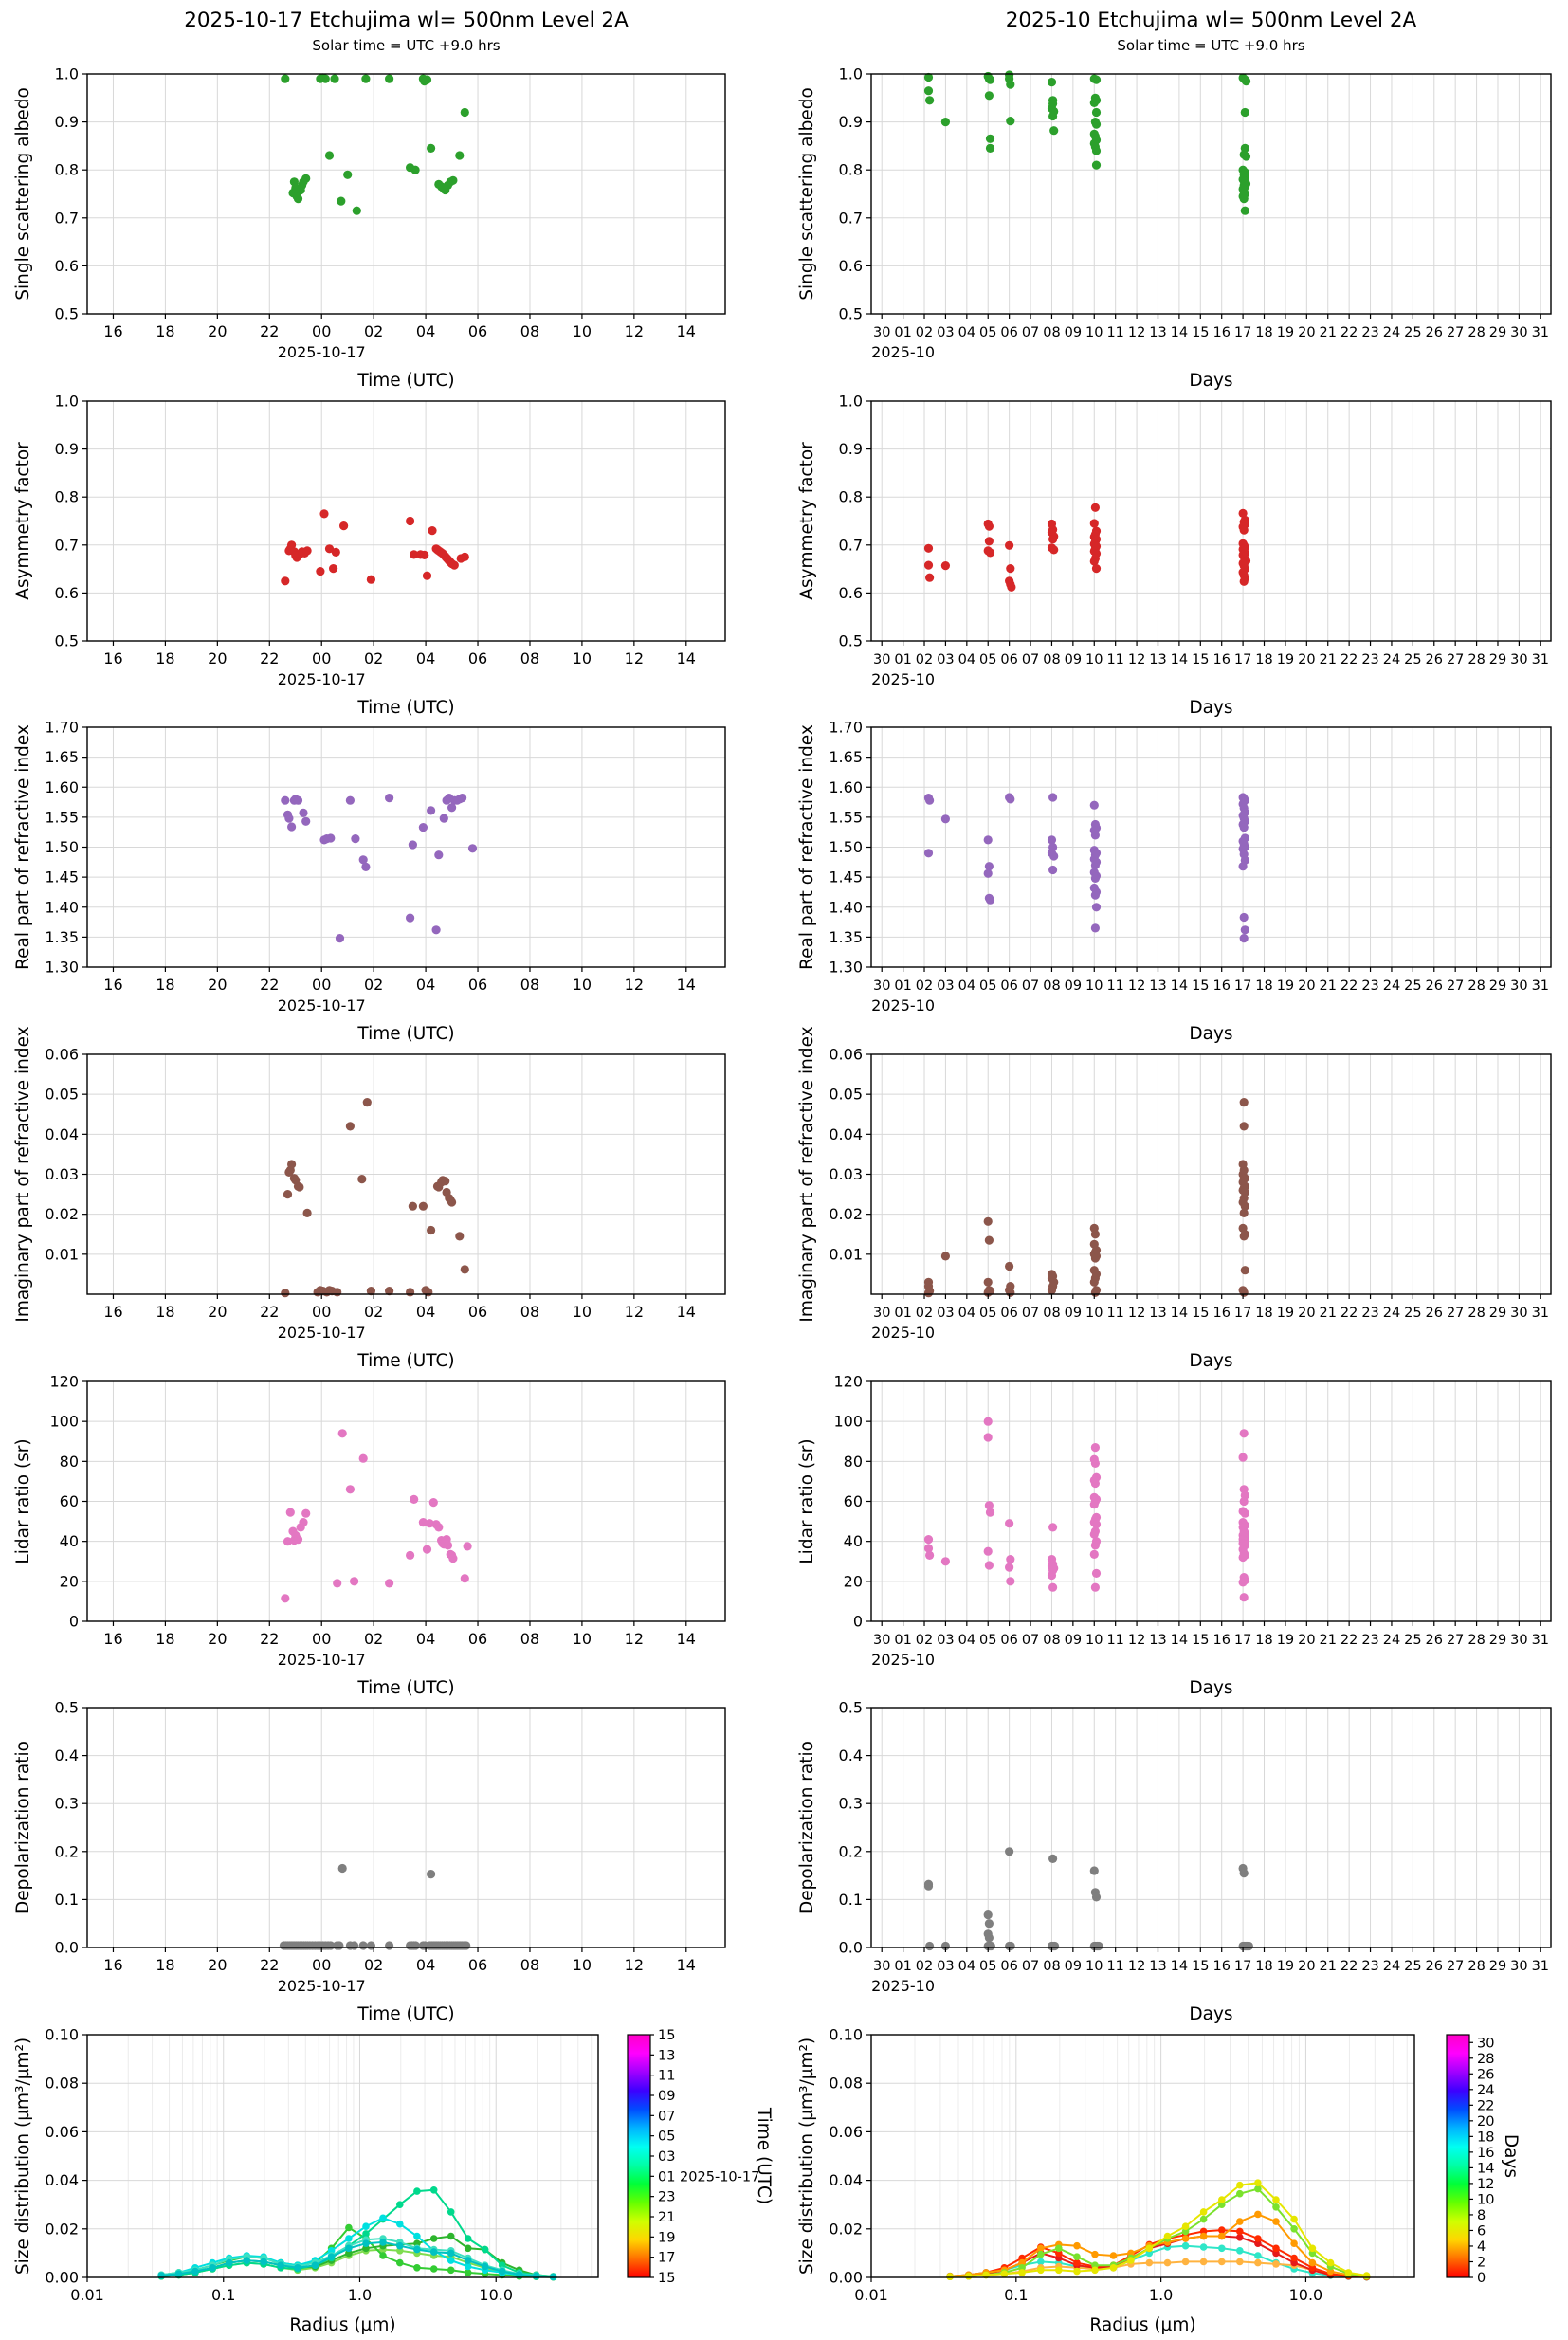 This screenshot has width=1568, height=2340. Describe the element at coordinates (1476, 332) in the screenshot. I see `svg-text: 28` at that location.